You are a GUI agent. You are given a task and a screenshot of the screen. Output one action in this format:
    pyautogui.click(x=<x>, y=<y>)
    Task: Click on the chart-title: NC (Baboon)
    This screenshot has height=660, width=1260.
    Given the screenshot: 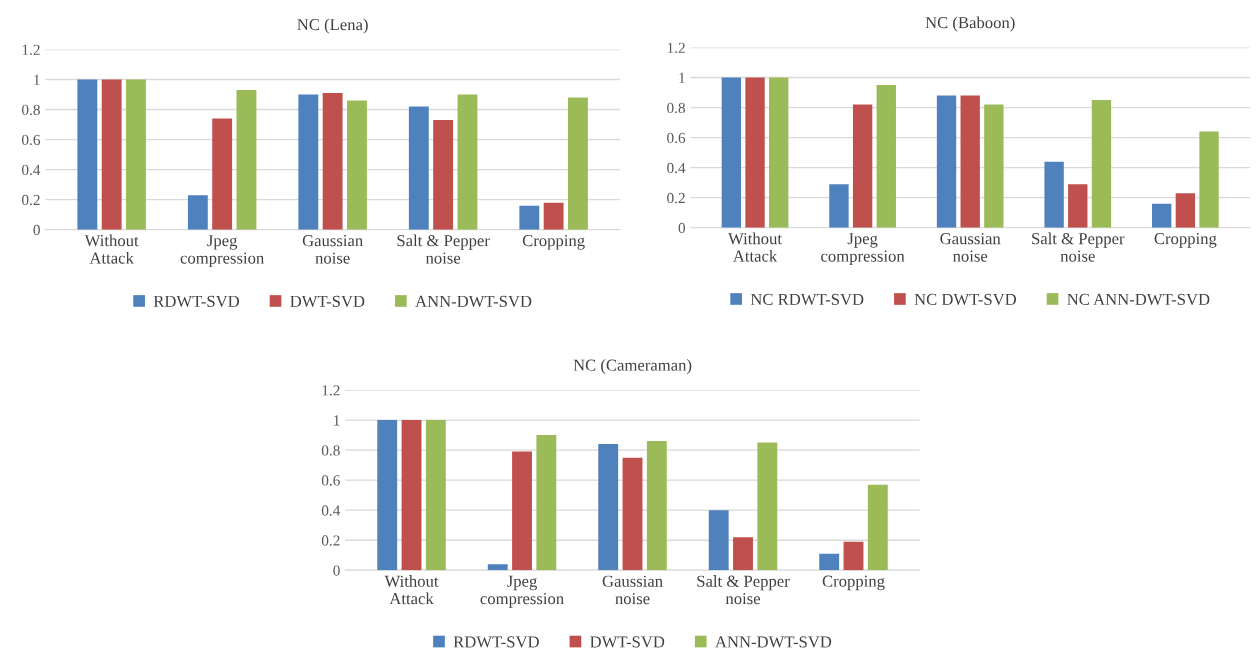 What is the action you would take?
    pyautogui.click(x=970, y=24)
    